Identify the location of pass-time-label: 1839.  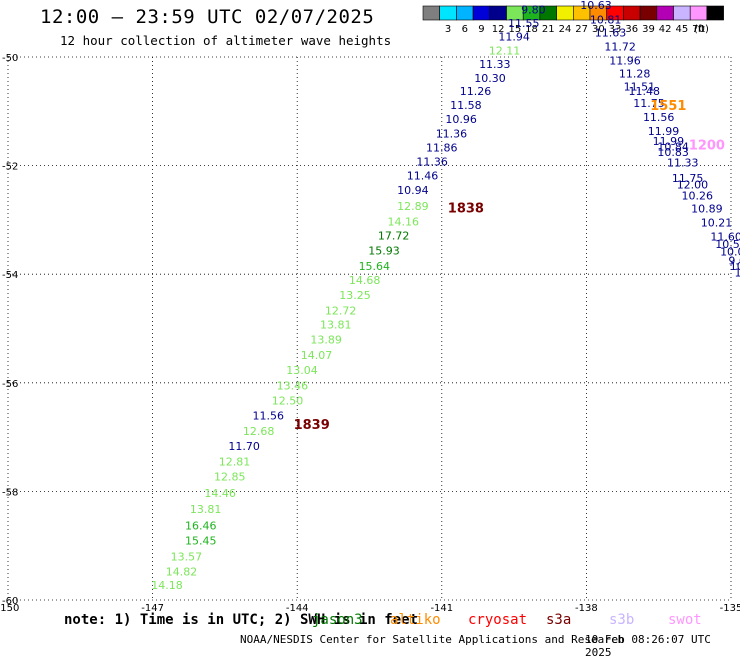
(312, 425).